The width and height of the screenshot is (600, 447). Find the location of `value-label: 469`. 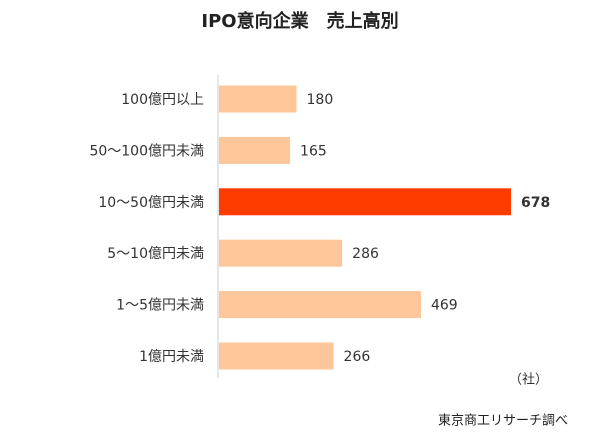

value-label: 469 is located at coordinates (444, 306).